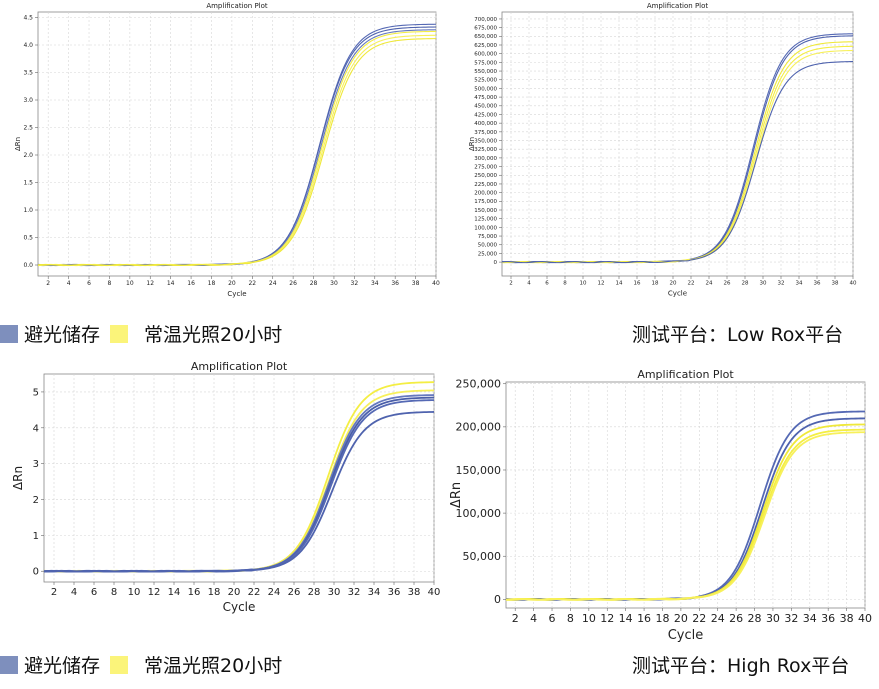 This screenshot has width=879, height=689. I want to click on y-tick-label: 325,000, so click(485, 150).